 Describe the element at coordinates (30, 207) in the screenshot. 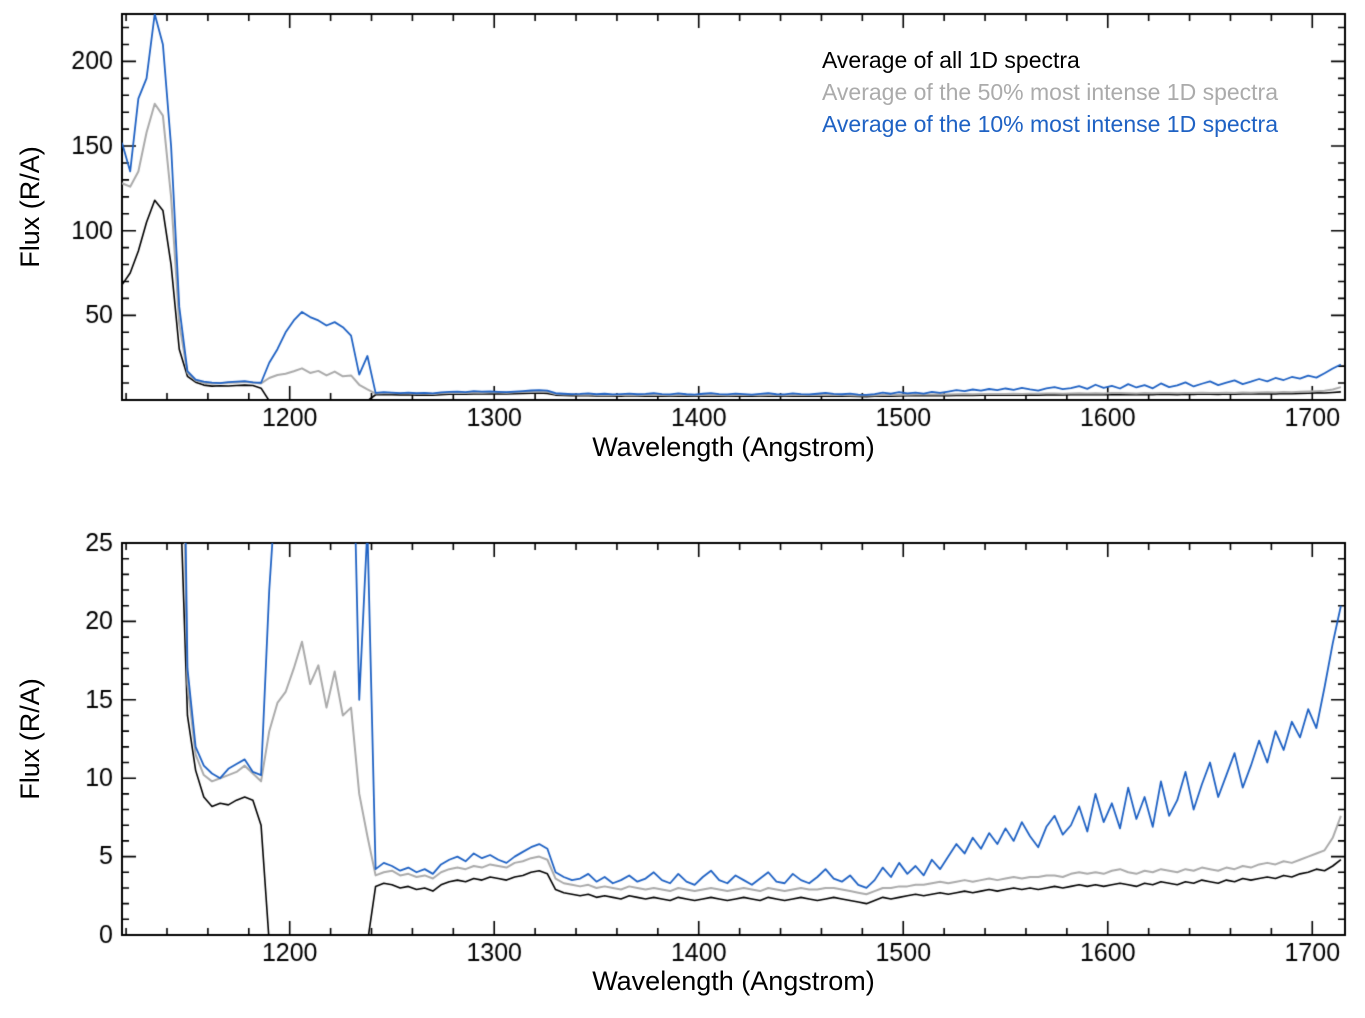

I see `y-axis-label-top-panel: Flux (R/A)` at that location.